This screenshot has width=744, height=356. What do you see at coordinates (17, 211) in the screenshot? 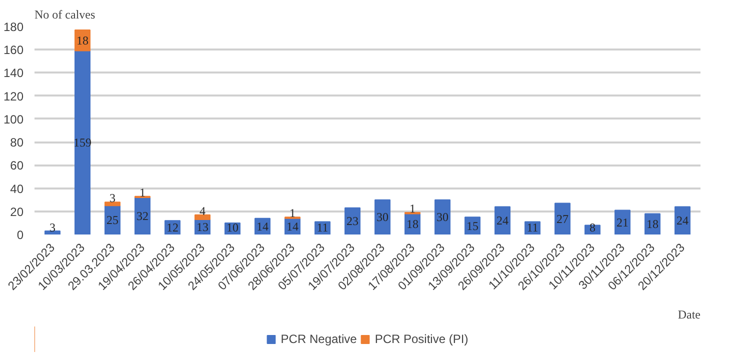
I see `y-tick-label: 20` at bounding box center [17, 211].